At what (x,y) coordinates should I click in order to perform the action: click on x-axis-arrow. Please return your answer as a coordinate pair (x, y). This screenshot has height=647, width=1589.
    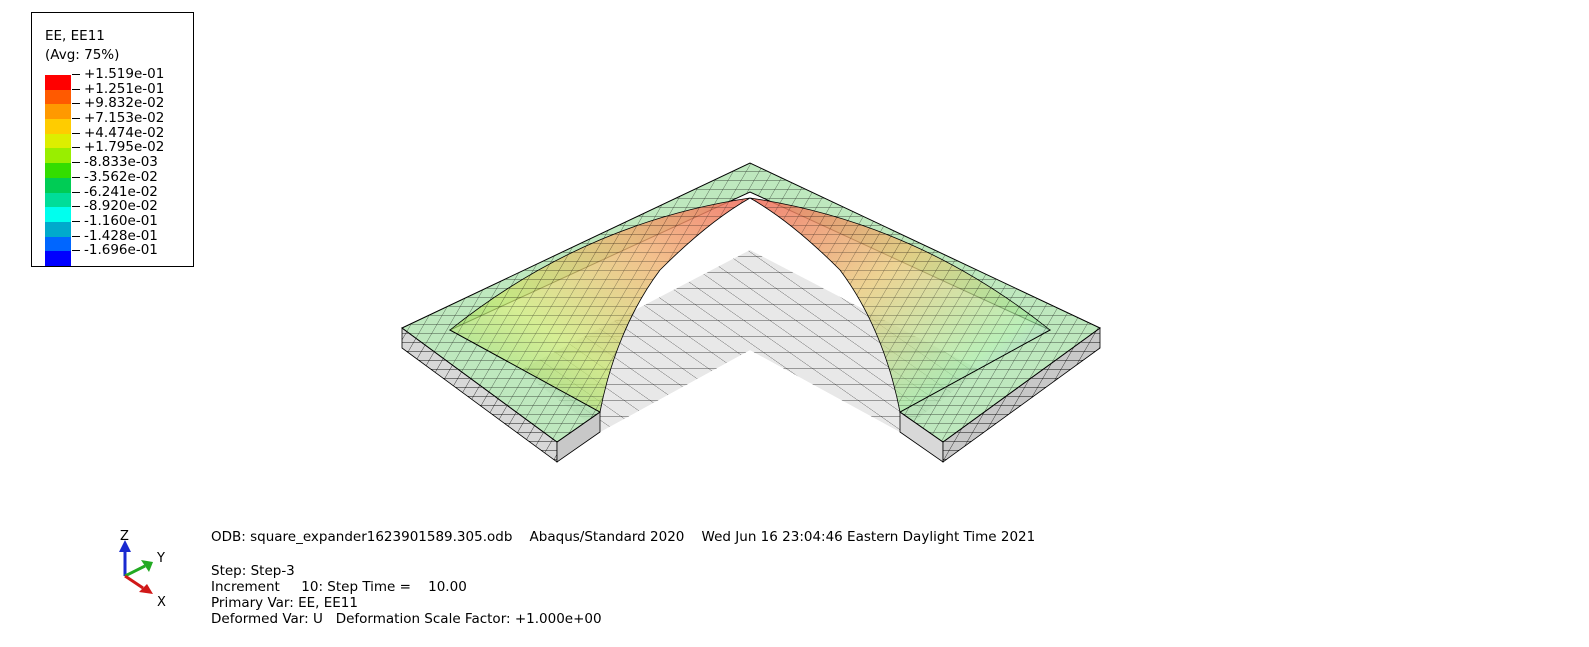
    Looking at the image, I should click on (146, 589).